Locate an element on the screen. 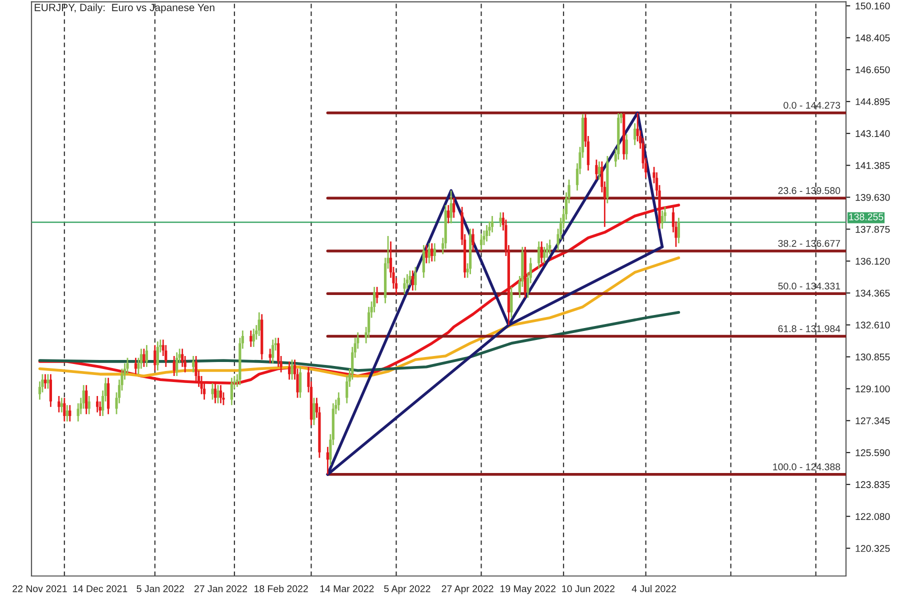  y-tick-label: 144.895 is located at coordinates (873, 102).